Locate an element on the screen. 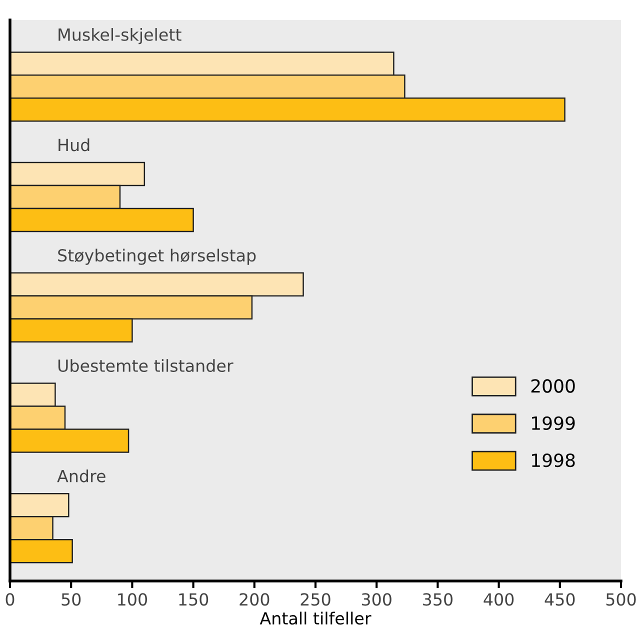  x-axis-title: Antall tilfeller is located at coordinates (316, 618).